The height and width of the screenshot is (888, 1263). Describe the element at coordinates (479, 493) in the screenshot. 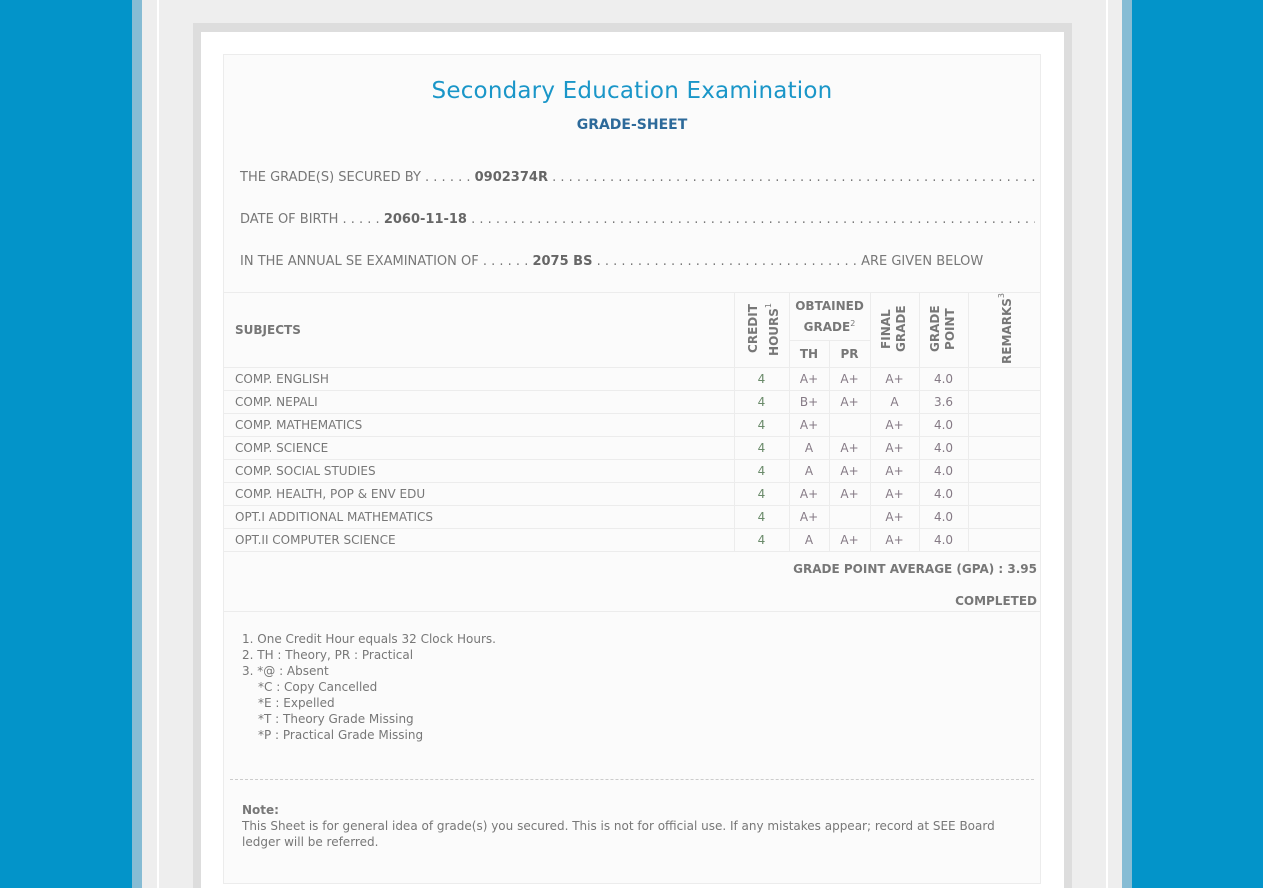

I see `subject-cell: COMP. HEALTH, POP & ENV EDU` at that location.